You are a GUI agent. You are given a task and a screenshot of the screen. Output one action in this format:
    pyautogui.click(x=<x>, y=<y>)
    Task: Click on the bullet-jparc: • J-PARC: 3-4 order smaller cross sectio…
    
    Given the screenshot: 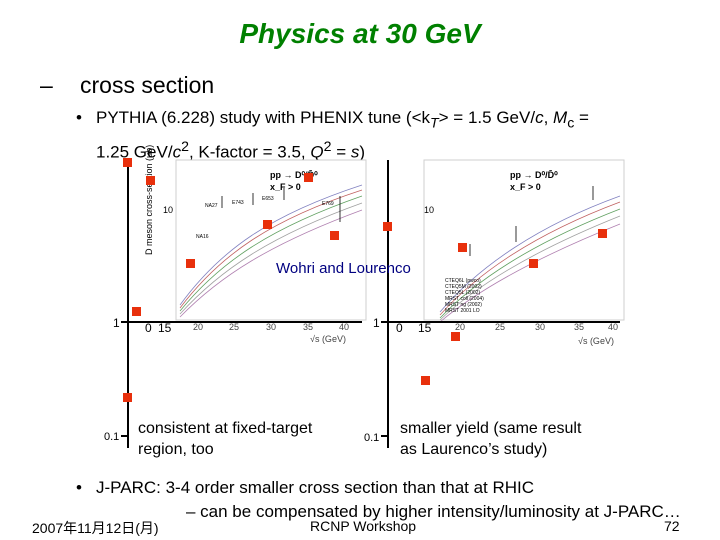 What is the action you would take?
    pyautogui.click(x=396, y=500)
    